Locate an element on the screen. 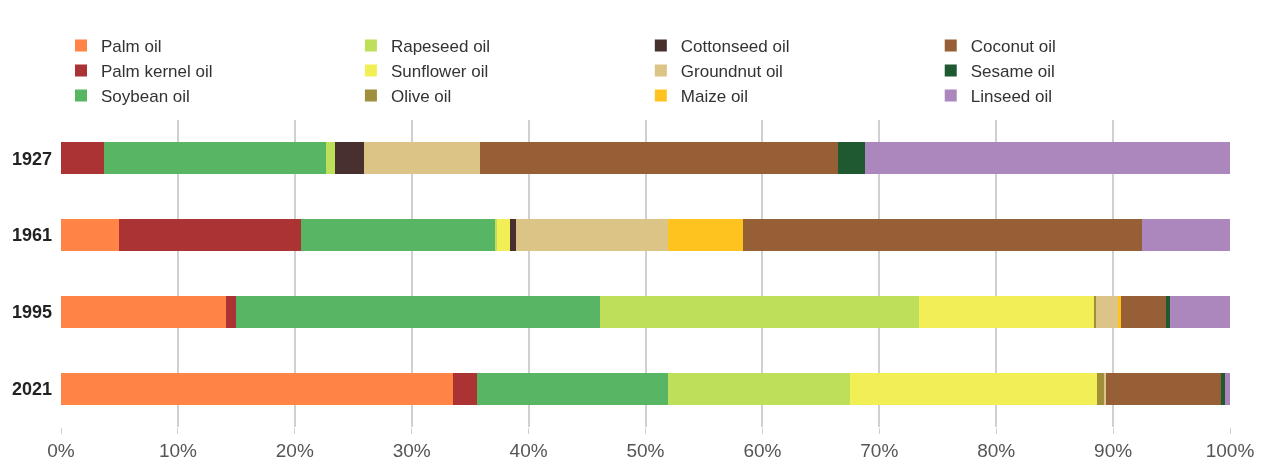  legend-label: Sunflower oil is located at coordinates (439, 72).